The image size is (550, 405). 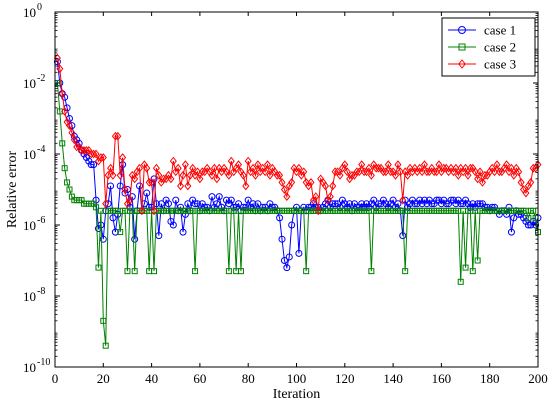 What do you see at coordinates (41, 78) in the screenshot?
I see `y-tick-exponent: -2` at bounding box center [41, 78].